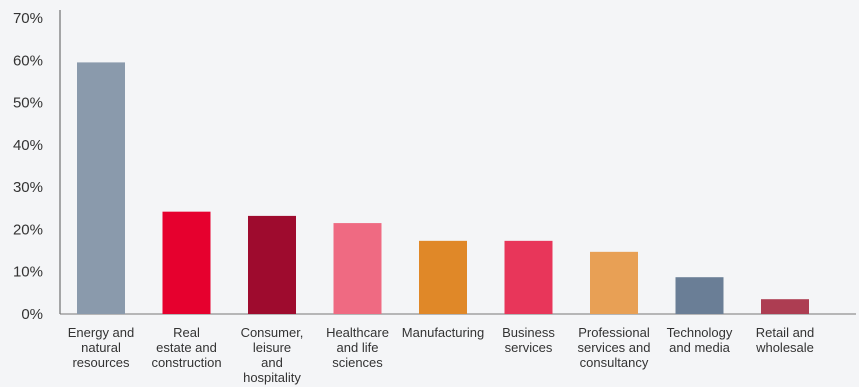 The image size is (859, 387). Describe the element at coordinates (28, 60) in the screenshot. I see `y-tick-label: 60%` at that location.